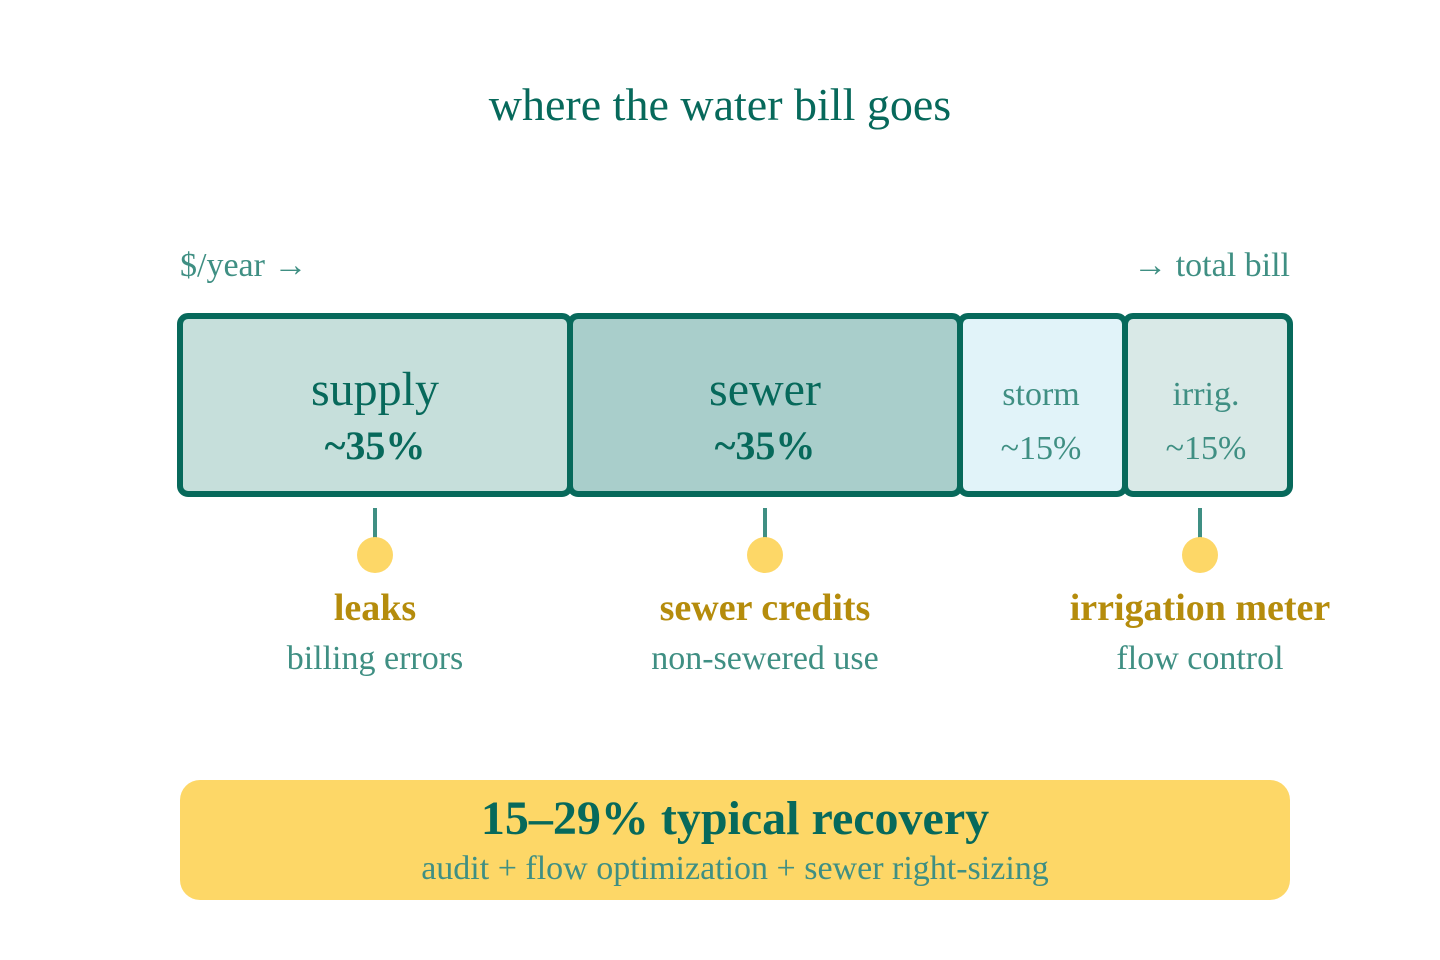  What do you see at coordinates (243, 265) in the screenshot?
I see `axis-start: $/year →` at bounding box center [243, 265].